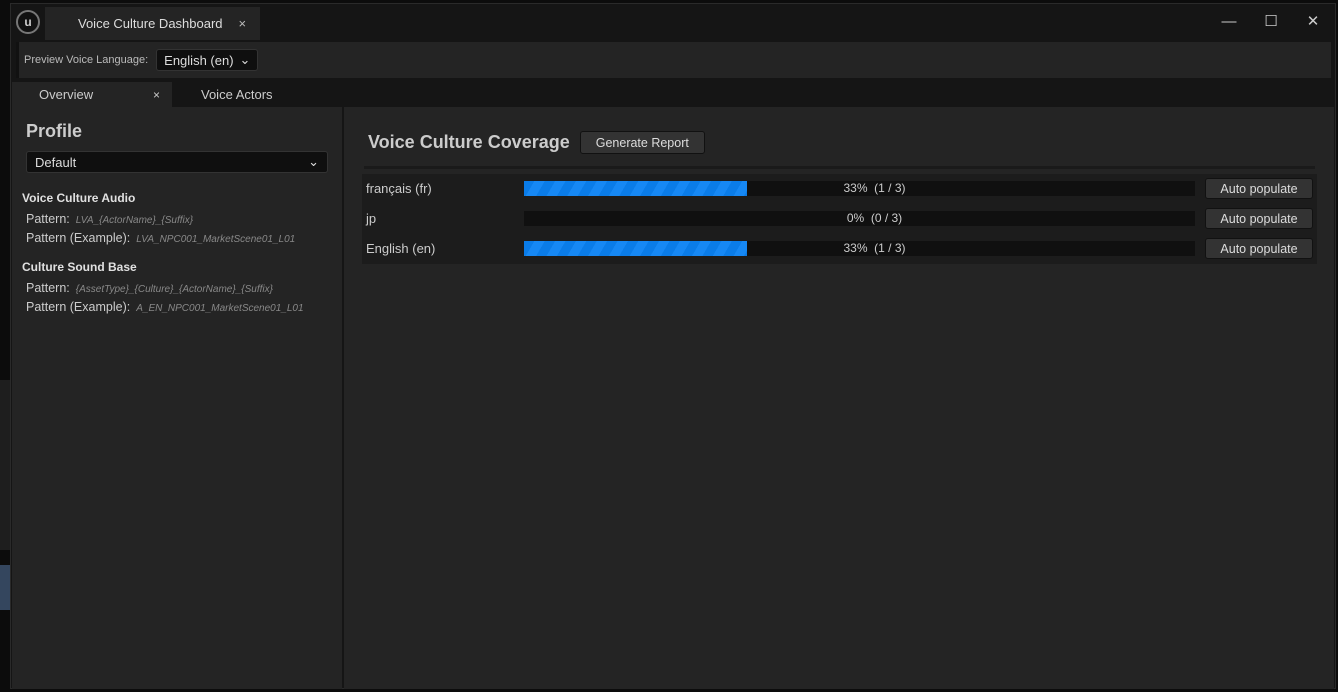 The width and height of the screenshot is (1338, 692). I want to click on window-tab: Voice Culture Dashboard ×, so click(153, 23).